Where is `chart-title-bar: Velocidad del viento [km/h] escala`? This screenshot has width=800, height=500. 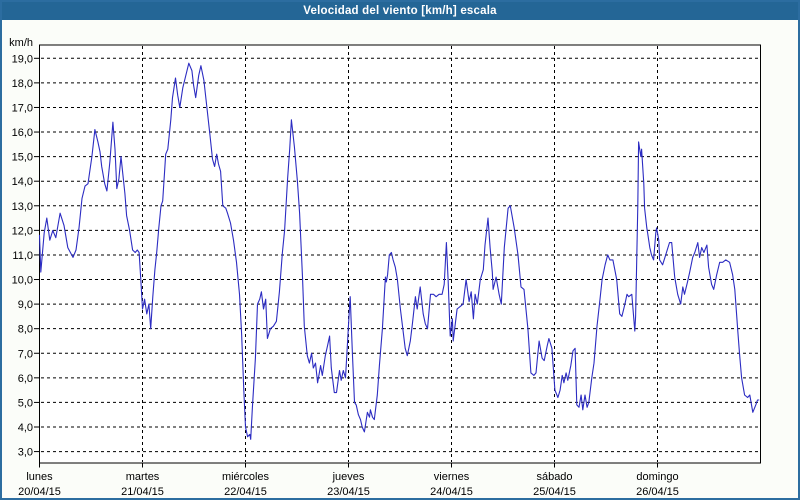
chart-title-bar: Velocidad del viento [km/h] escala is located at coordinates (400, 11).